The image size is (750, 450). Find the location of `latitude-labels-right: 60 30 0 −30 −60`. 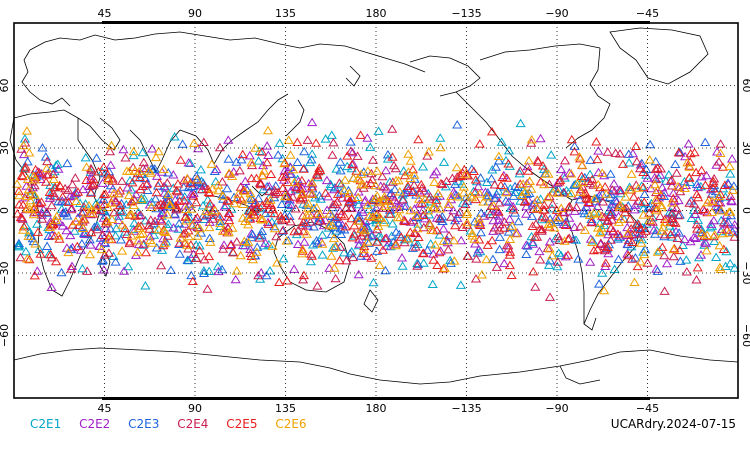

latitude-labels-right: 60 30 0 −30 −60 is located at coordinates (745, 213).